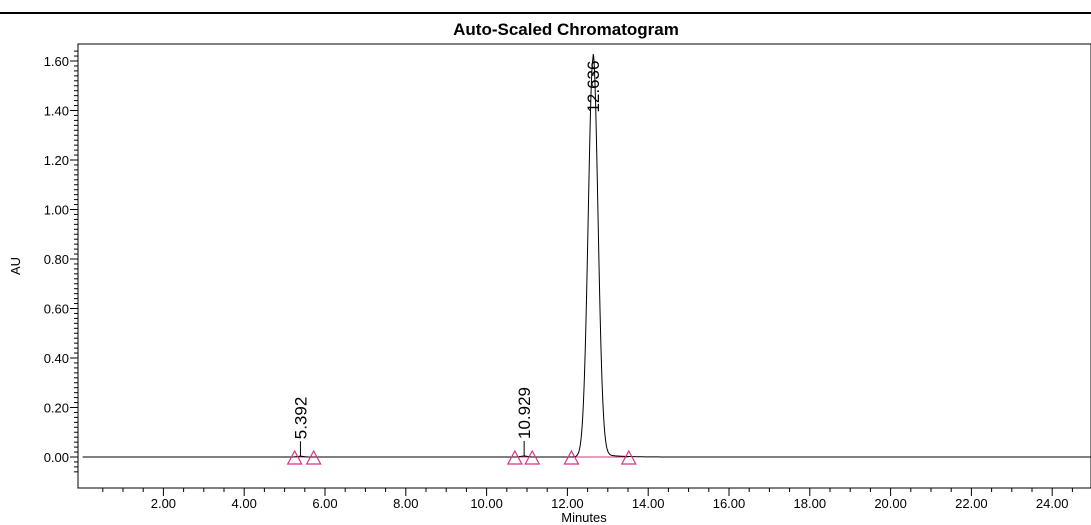 The width and height of the screenshot is (1091, 525). I want to click on y-tick-label: 0.20, so click(56, 408).